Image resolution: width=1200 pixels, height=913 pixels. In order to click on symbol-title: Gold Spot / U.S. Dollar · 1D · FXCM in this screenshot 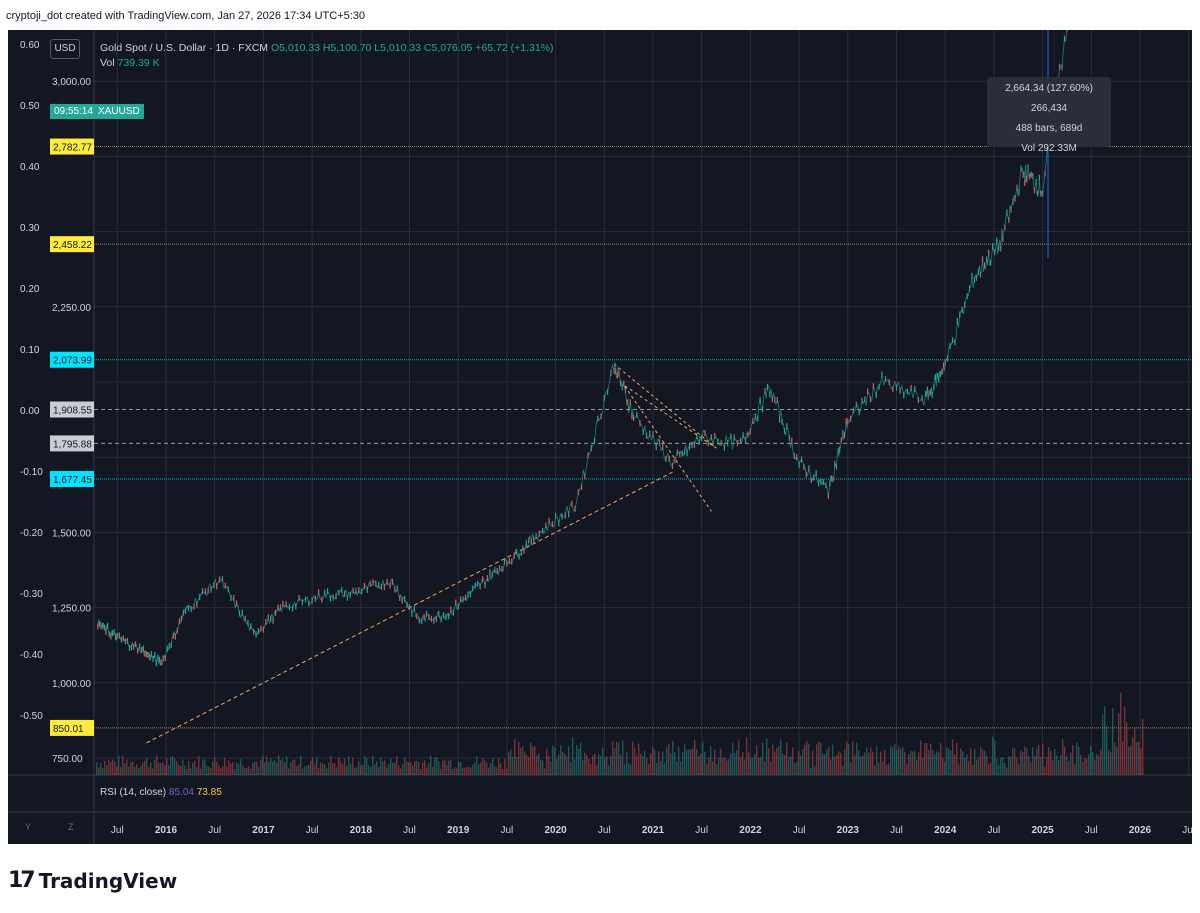, I will do `click(184, 48)`.